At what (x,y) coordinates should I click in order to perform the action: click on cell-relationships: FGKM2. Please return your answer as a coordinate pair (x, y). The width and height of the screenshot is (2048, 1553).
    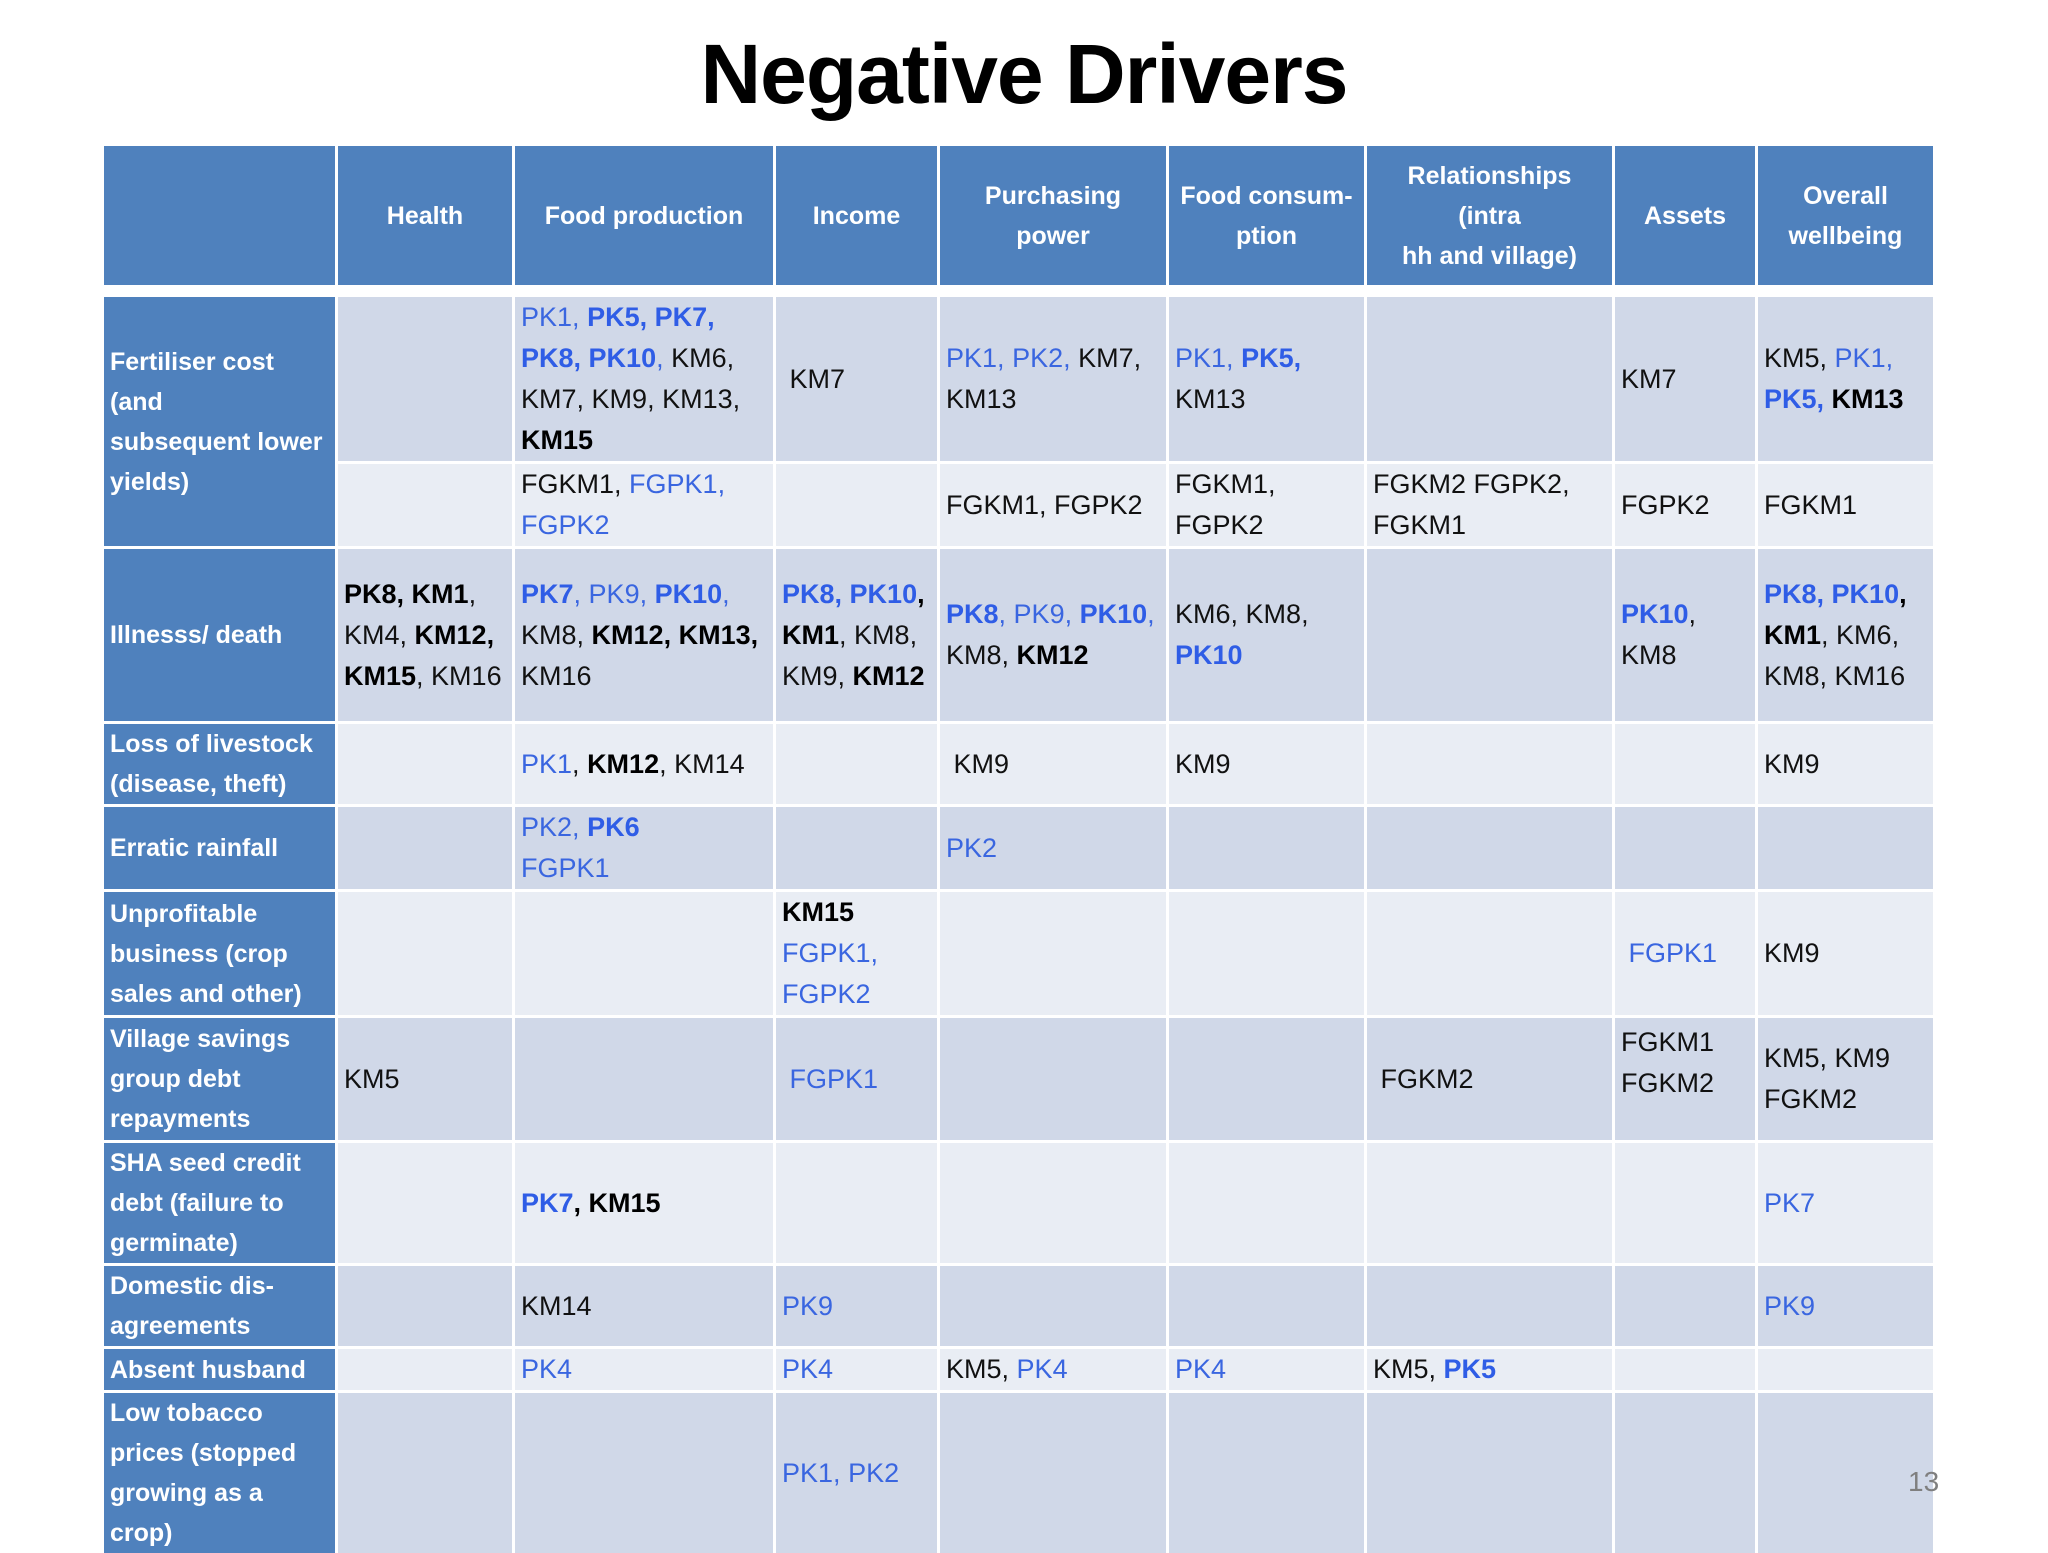
    Looking at the image, I should click on (1489, 1079).